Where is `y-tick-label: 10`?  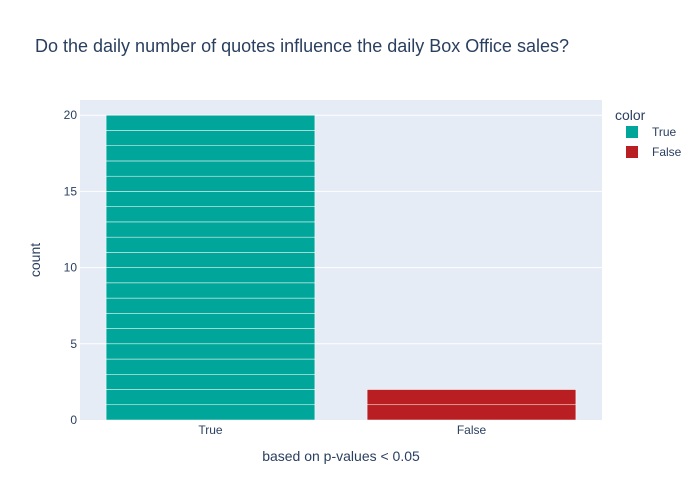
y-tick-label: 10 is located at coordinates (71, 268).